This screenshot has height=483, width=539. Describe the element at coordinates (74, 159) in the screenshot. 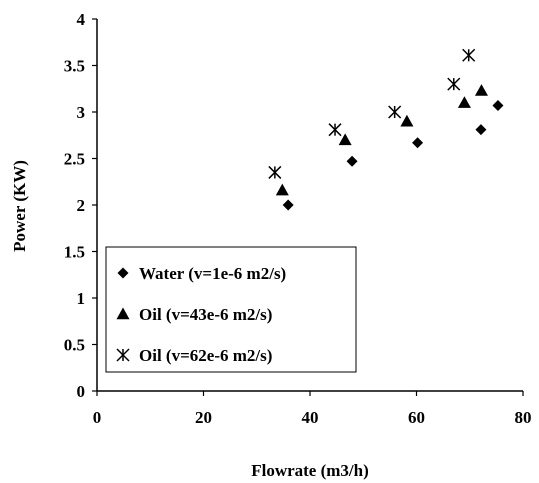

I see `y-tick-label: 2.5` at that location.